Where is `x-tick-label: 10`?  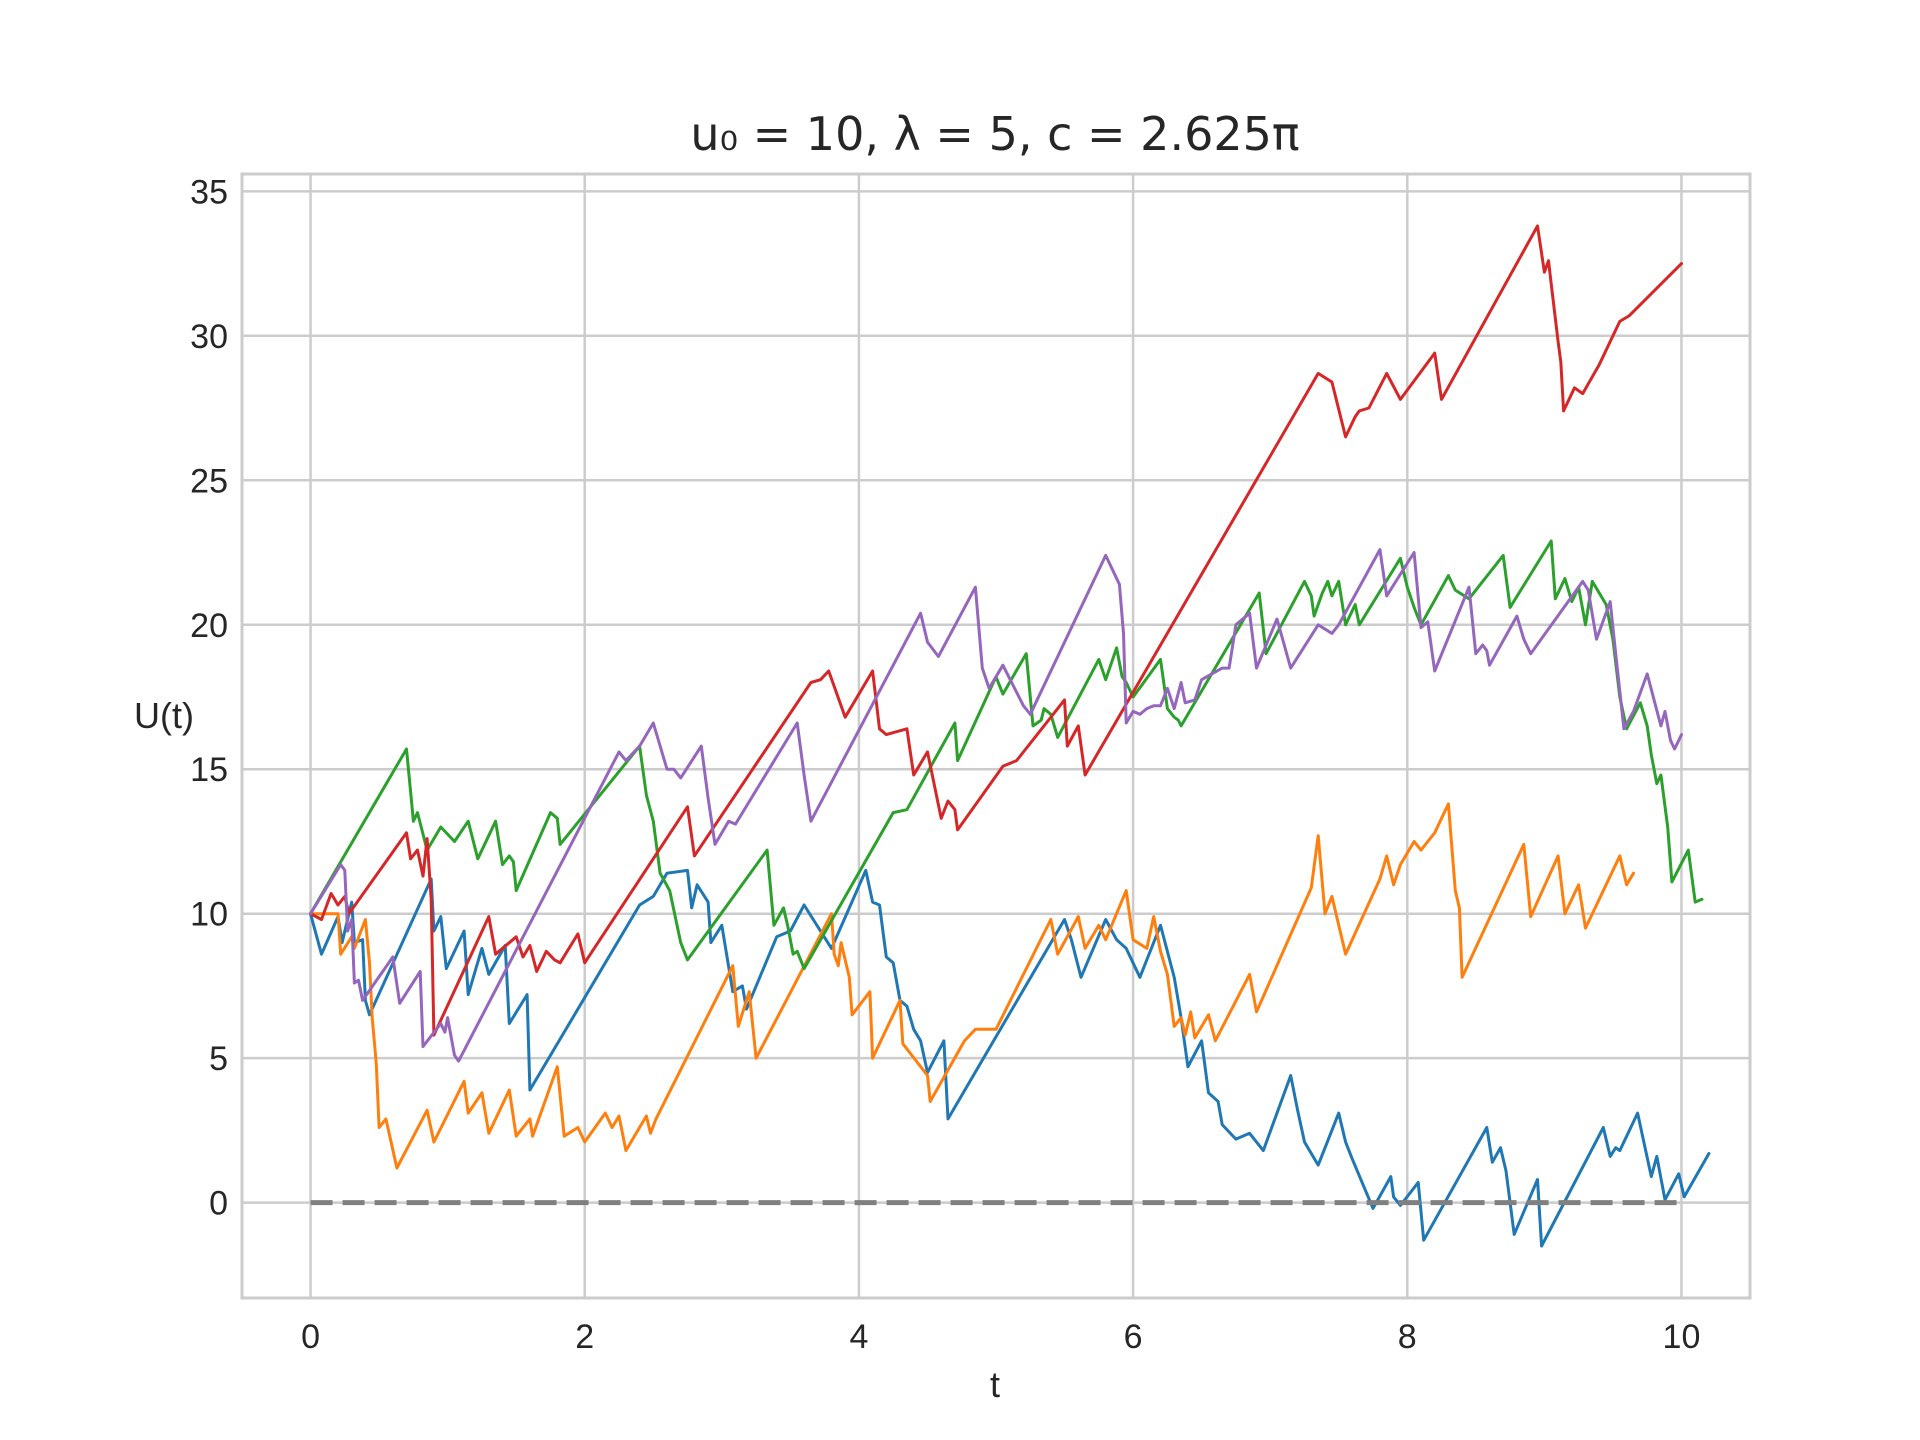 x-tick-label: 10 is located at coordinates (1682, 1337).